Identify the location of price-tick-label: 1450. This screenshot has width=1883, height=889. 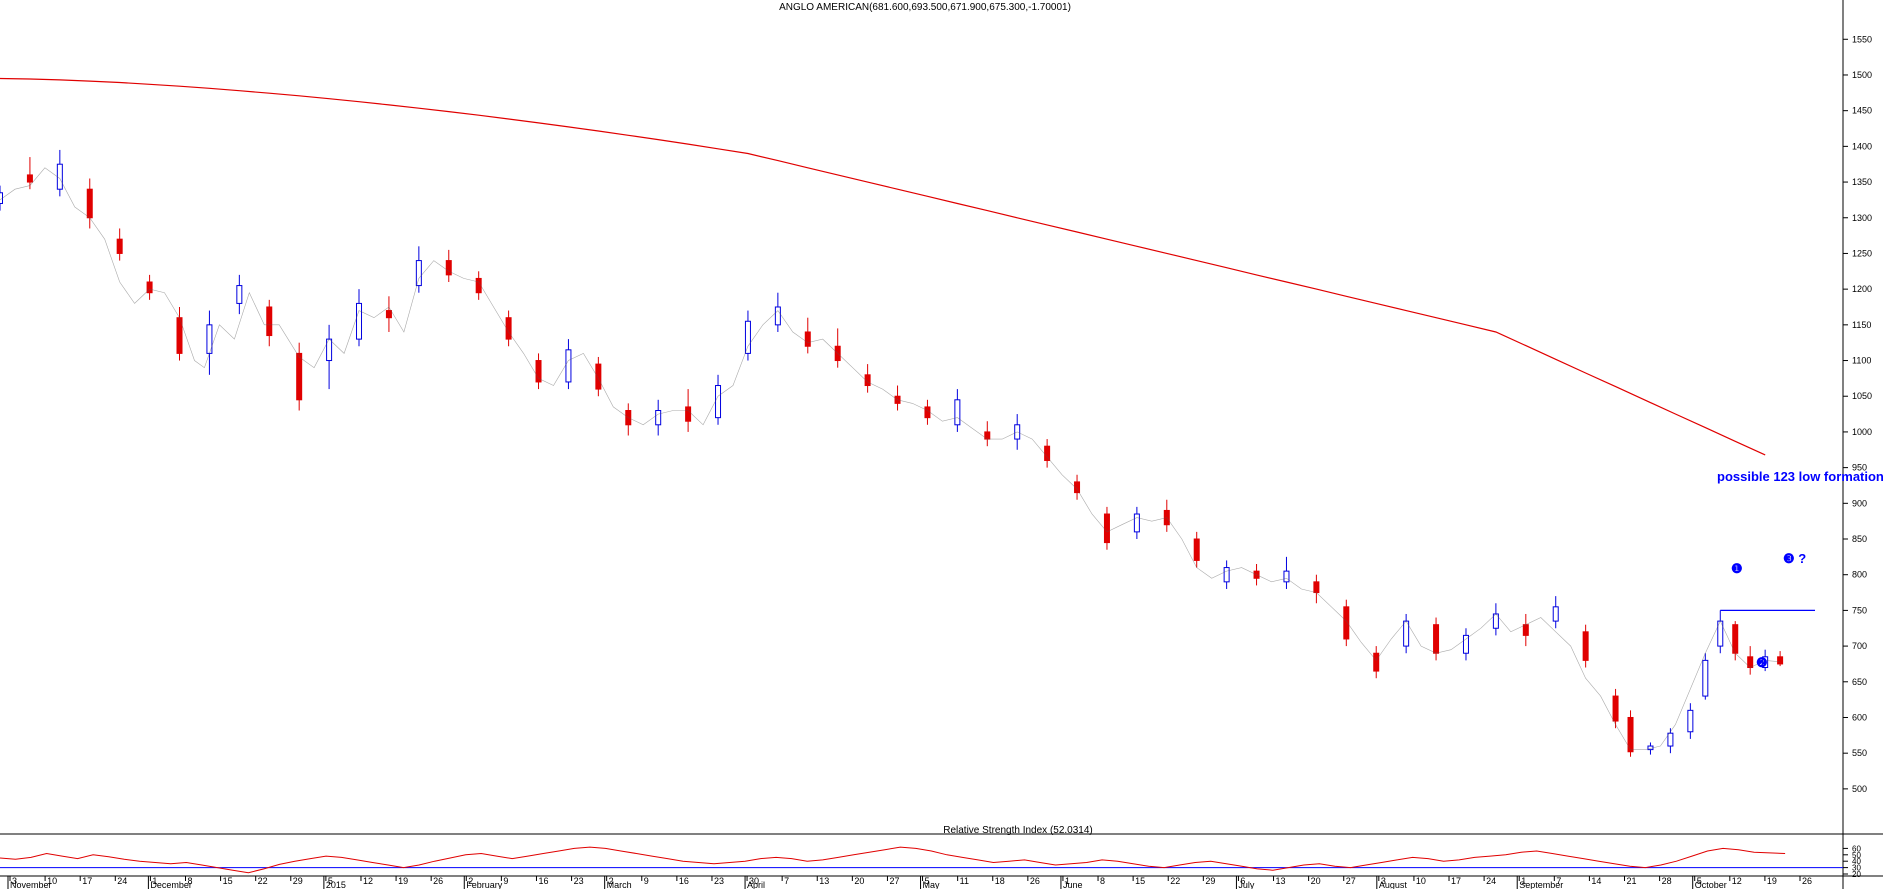
(1862, 111).